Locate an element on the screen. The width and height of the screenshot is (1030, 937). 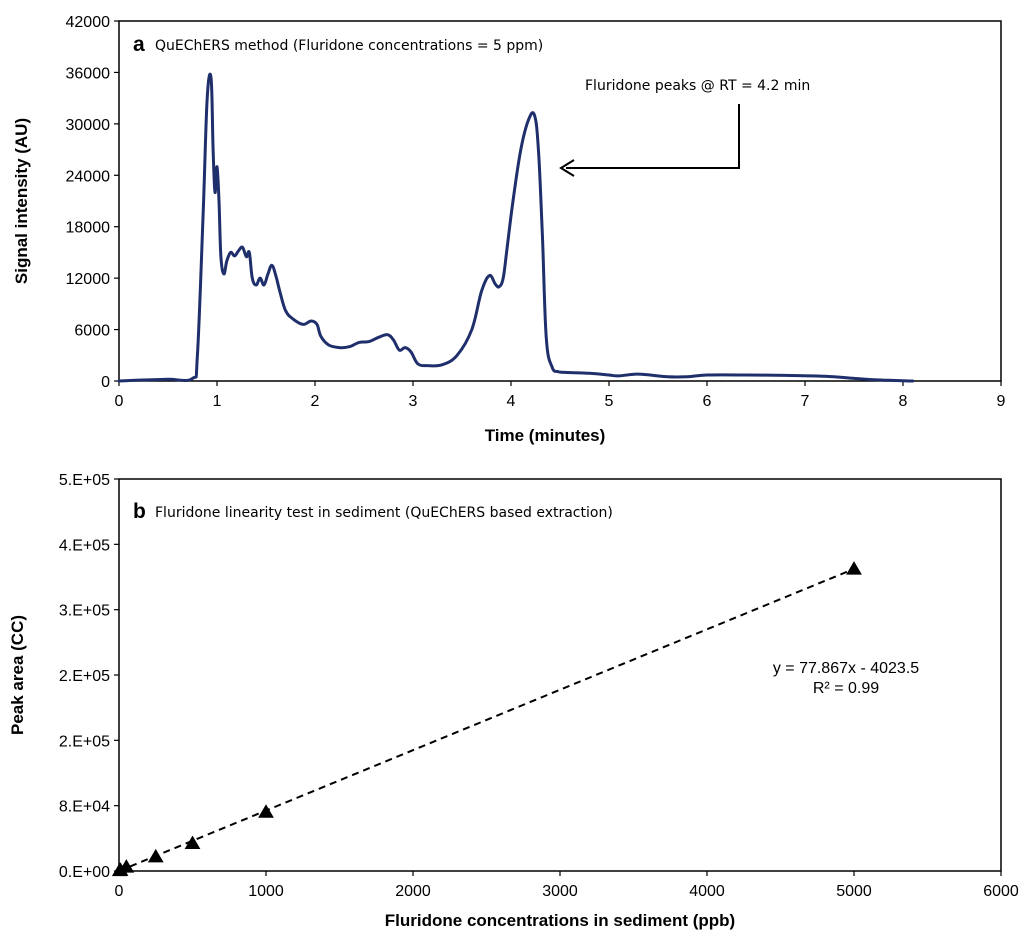
panel-a-arrow is located at coordinates (649, 140).